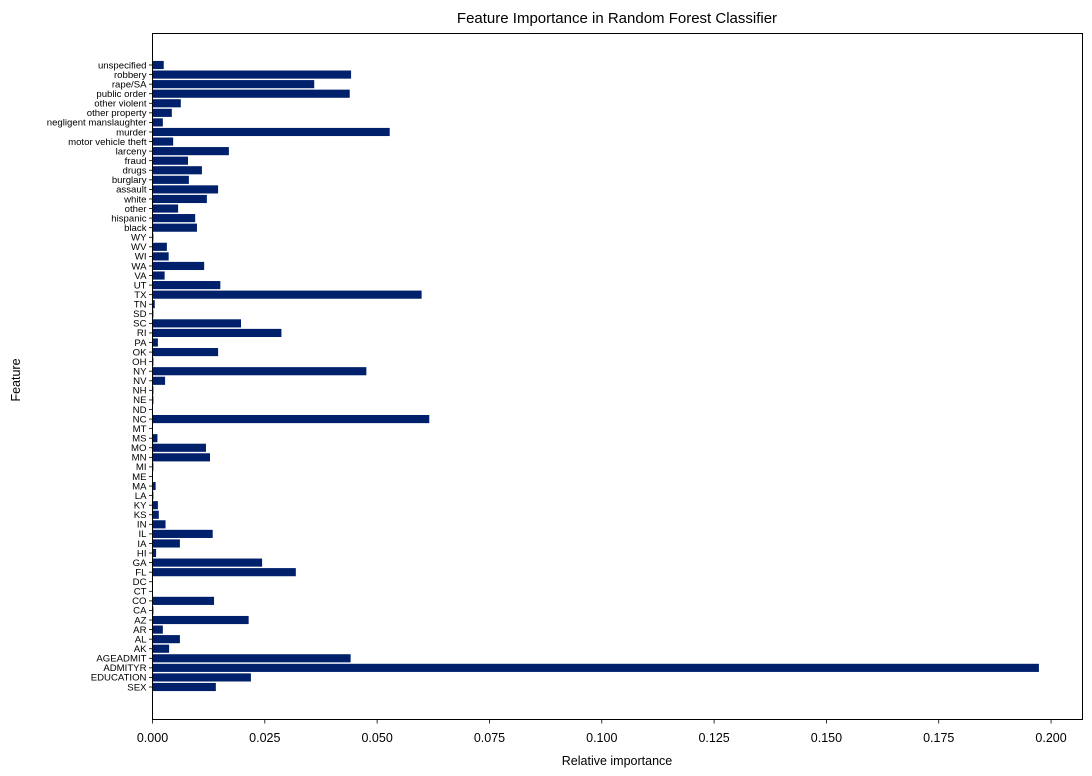  I want to click on y-tick-label: MI, so click(141, 467).